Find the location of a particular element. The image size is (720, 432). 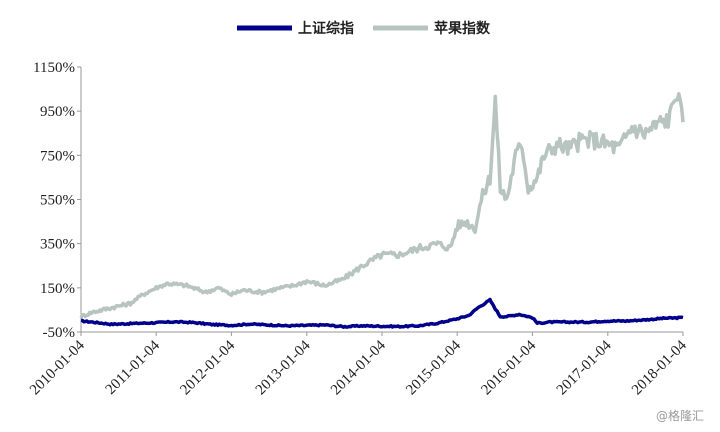

x-tick-label: 2015-01-04 is located at coordinates (433, 367).